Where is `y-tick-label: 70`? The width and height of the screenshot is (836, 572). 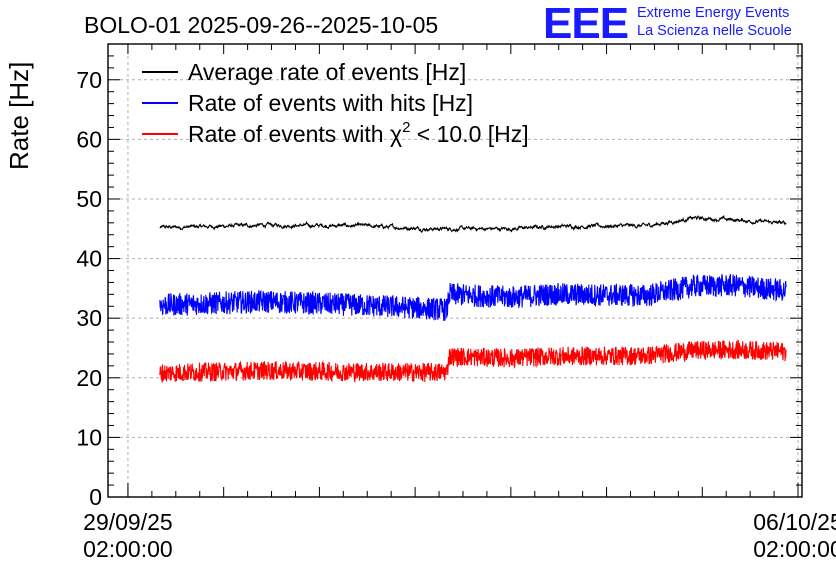
y-tick-label: 70 is located at coordinates (89, 80).